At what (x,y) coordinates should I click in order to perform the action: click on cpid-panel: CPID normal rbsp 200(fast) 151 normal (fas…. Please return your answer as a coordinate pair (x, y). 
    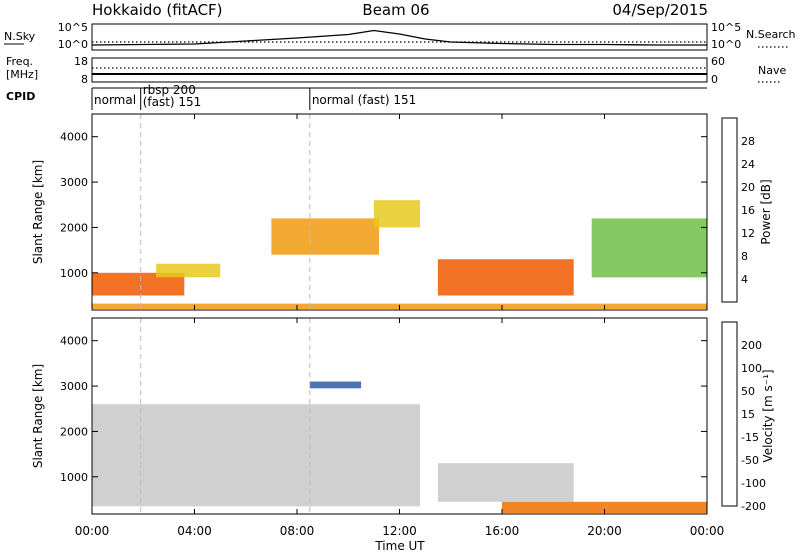
    Looking at the image, I should click on (356, 96).